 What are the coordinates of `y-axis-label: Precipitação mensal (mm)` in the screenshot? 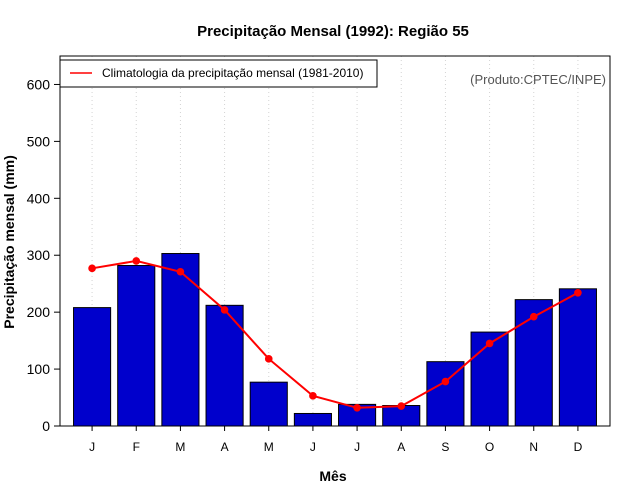 It's located at (9, 242).